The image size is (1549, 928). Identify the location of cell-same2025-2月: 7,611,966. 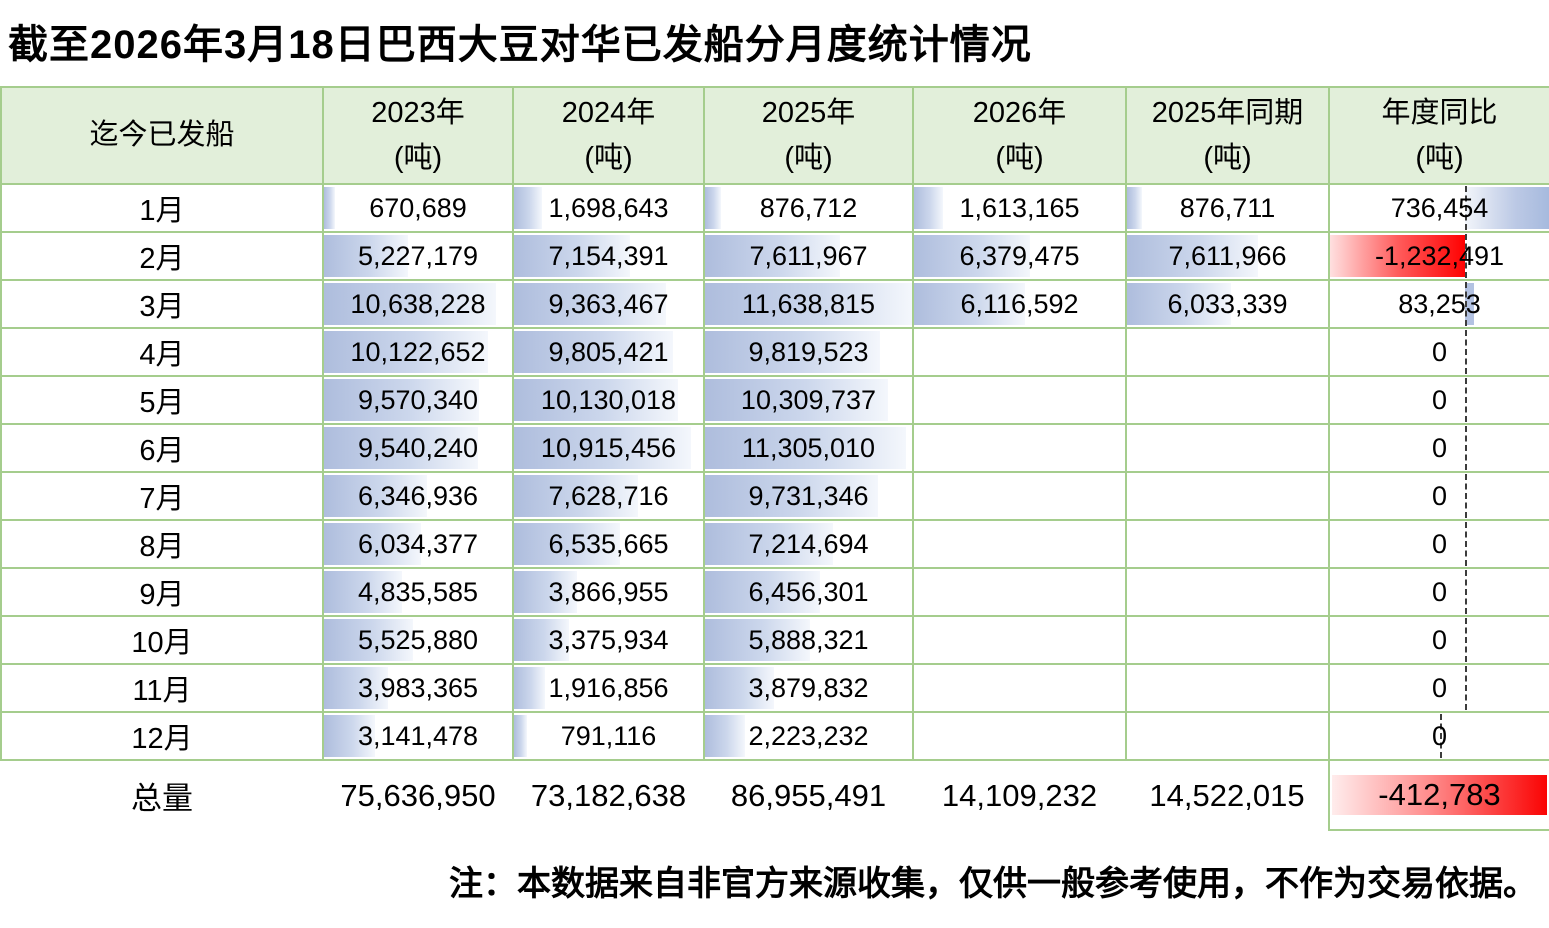
(1227, 256).